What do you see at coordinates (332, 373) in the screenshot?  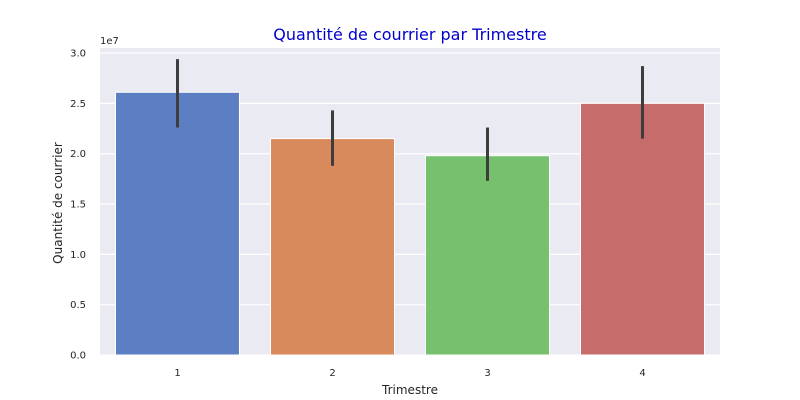 I see `x-tick-label: 2` at bounding box center [332, 373].